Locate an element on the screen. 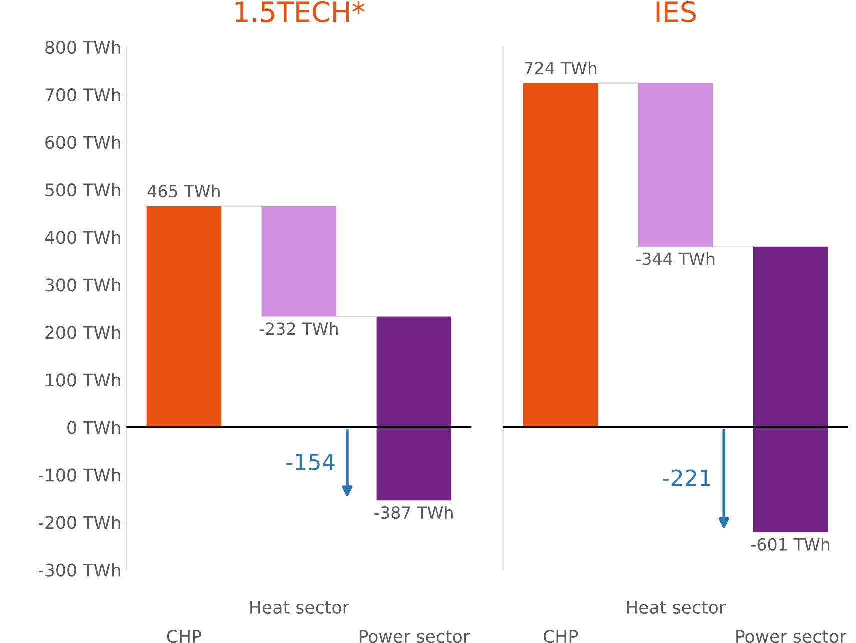 The width and height of the screenshot is (856, 643). y-tick-label: -200 TWh is located at coordinates (79, 523).